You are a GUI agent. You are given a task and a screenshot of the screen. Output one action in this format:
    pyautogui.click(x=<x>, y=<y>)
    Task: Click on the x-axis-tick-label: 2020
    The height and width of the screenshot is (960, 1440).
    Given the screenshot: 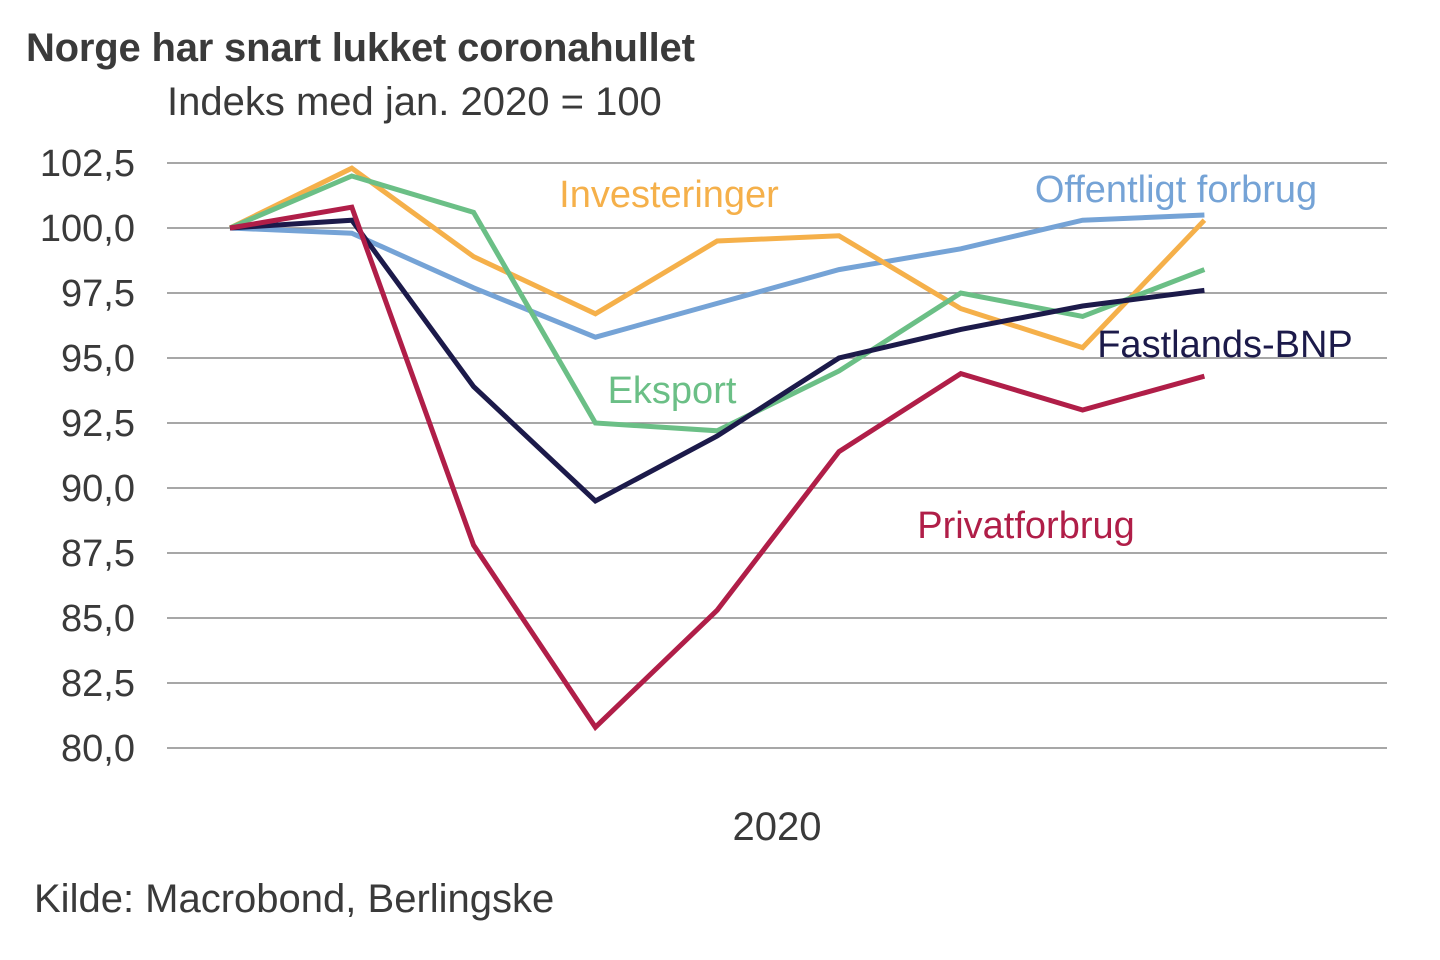 What is the action you would take?
    pyautogui.click(x=777, y=827)
    